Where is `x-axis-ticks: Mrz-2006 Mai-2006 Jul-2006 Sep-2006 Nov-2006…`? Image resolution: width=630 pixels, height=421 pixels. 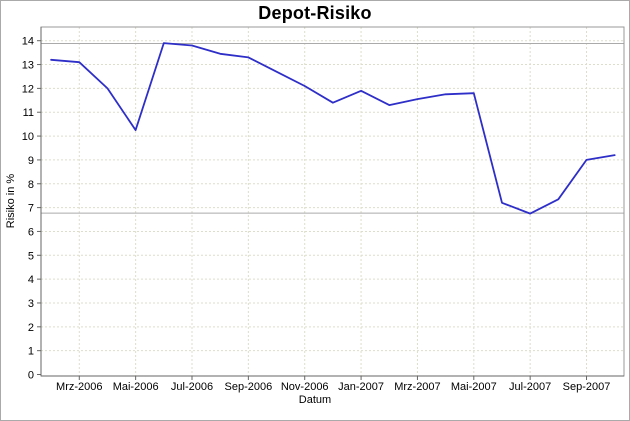 x-axis-ticks: Mrz-2006 Mai-2006 Jul-2006 Sep-2006 Nov-2006… is located at coordinates (333, 384).